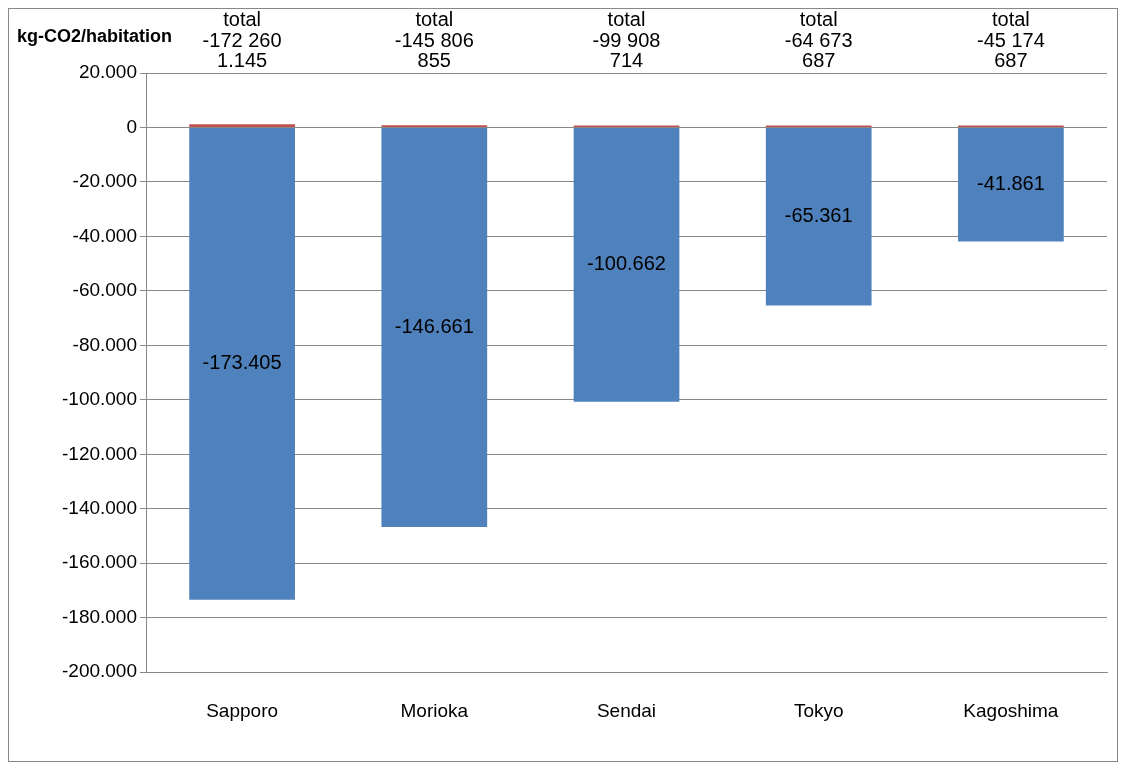 This screenshot has height=772, width=1129. I want to click on x-tick-label: Sendai, so click(626, 710).